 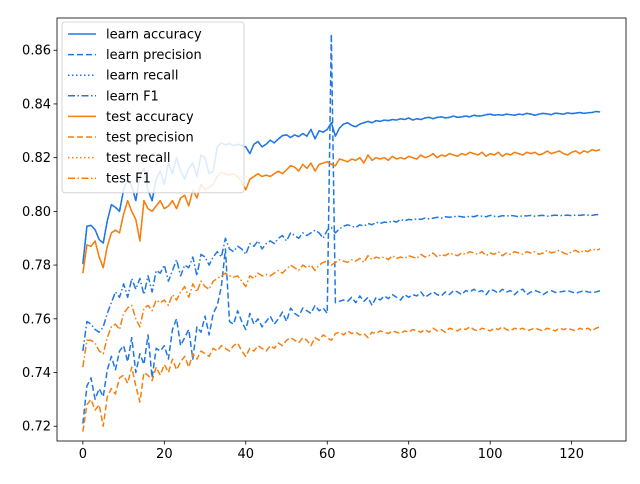 I want to click on x-tick-label: 20, so click(x=164, y=454).